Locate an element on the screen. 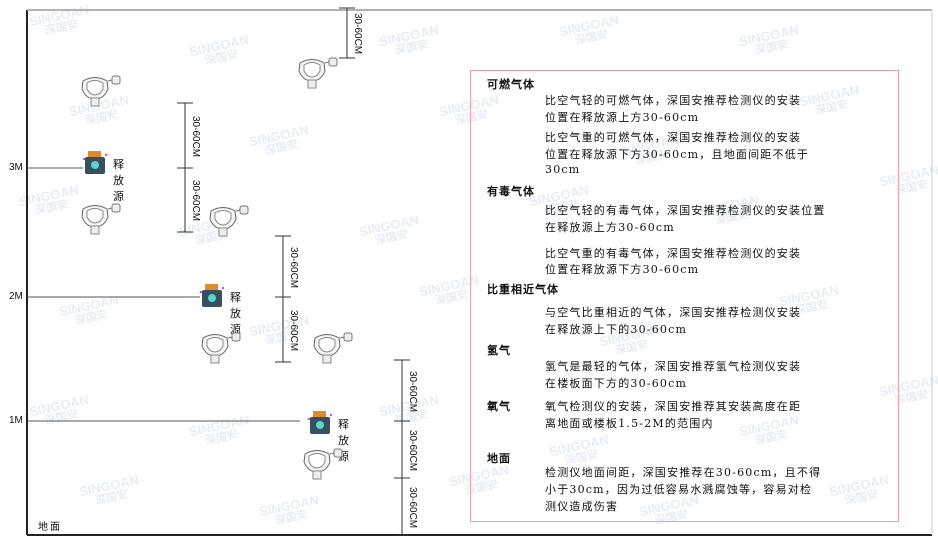 Image resolution: width=938 pixels, height=541 pixels. legend-section-title: 有毒气体 is located at coordinates (511, 191).